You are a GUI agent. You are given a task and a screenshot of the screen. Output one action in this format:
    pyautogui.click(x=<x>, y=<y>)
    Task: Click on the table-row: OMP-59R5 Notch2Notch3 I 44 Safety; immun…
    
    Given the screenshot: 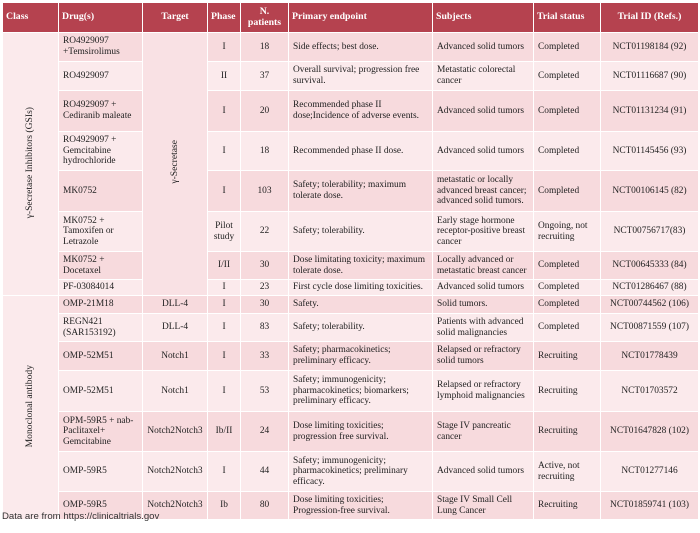 What is the action you would take?
    pyautogui.click(x=351, y=471)
    